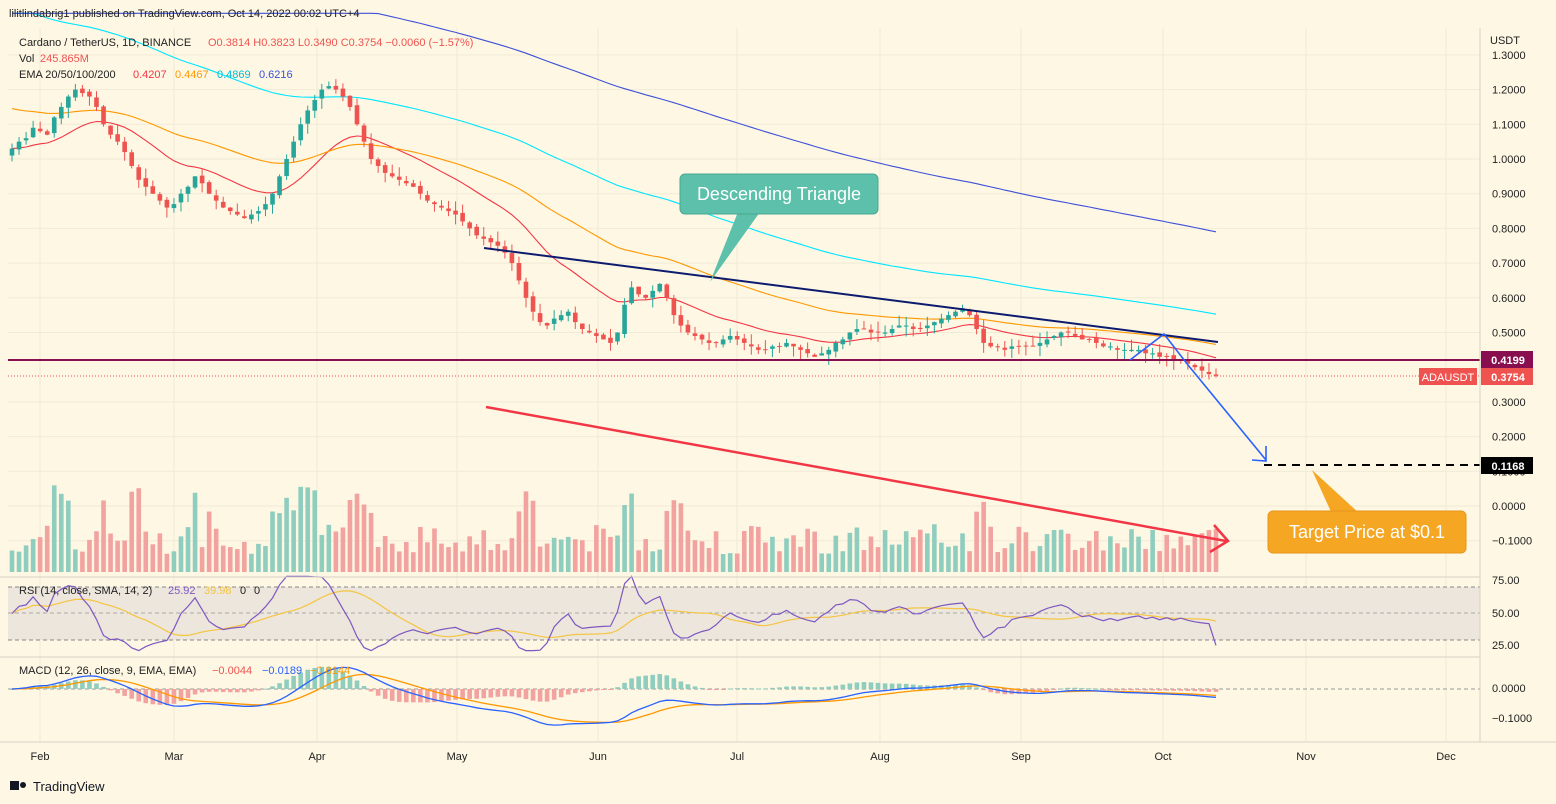 The image size is (1556, 804). What do you see at coordinates (1509, 56) in the screenshot?
I see `price-tick-label: 1.3000` at bounding box center [1509, 56].